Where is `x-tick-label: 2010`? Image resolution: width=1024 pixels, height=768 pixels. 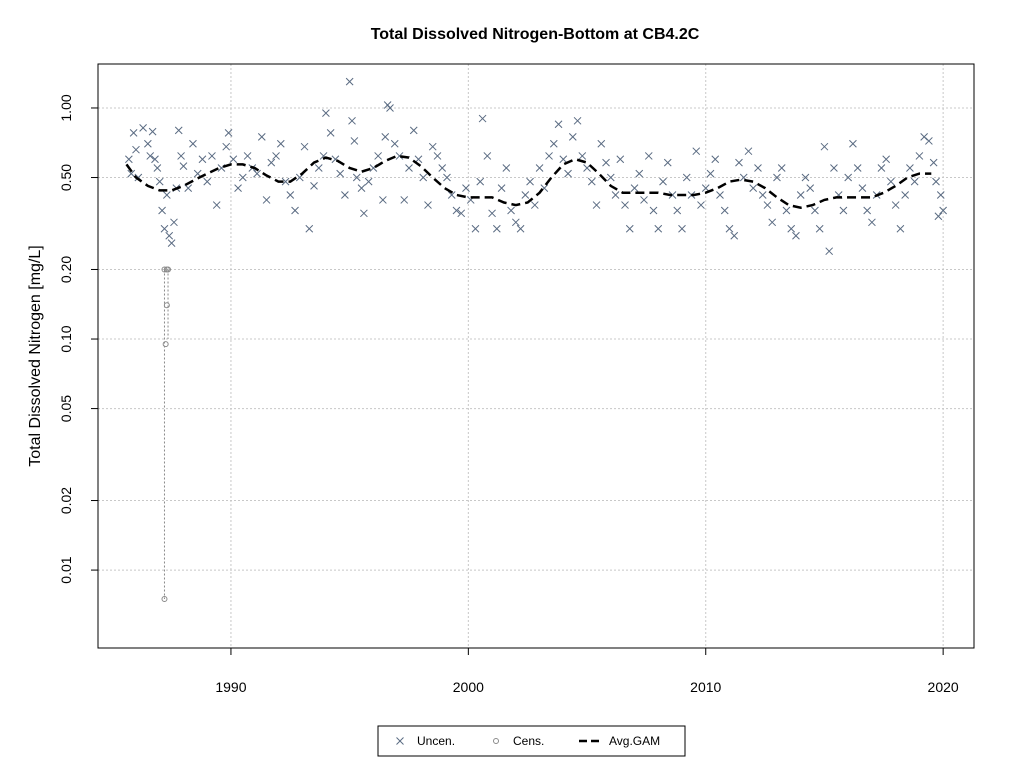 x-tick-label: 2010 is located at coordinates (705, 687).